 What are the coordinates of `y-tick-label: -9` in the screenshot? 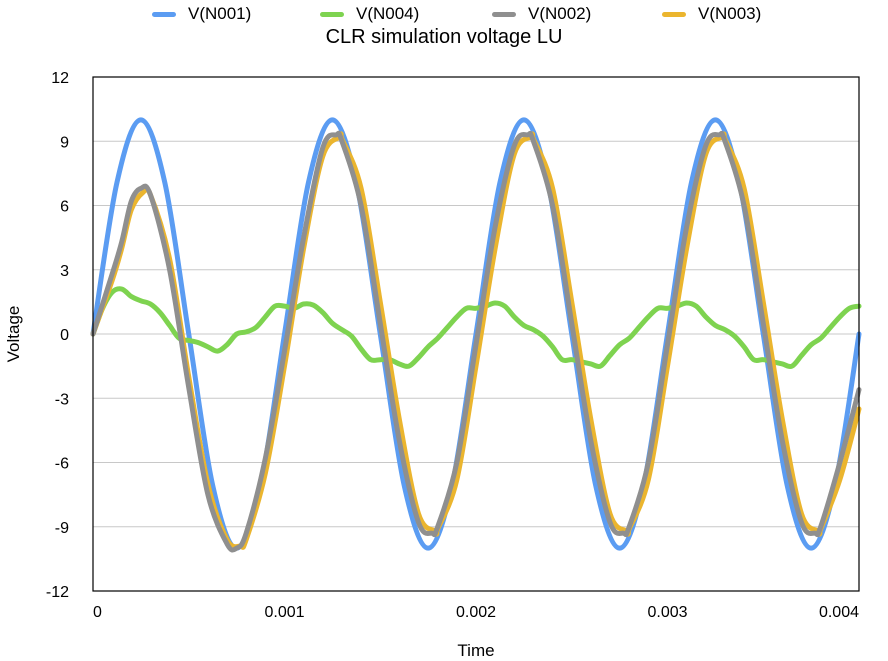 It's located at (62, 528).